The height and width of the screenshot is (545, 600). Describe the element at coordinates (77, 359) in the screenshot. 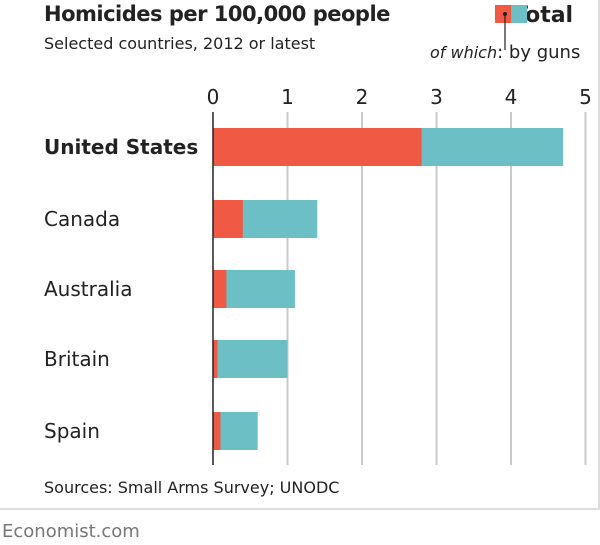

I see `category-label: Britain` at that location.